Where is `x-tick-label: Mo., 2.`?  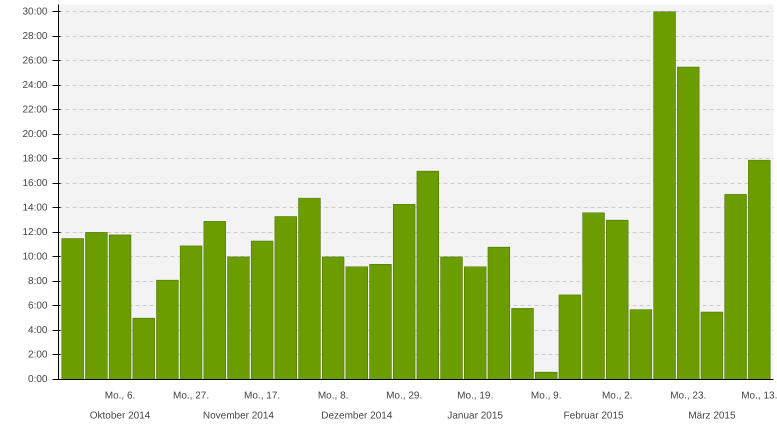 x-tick-label: Mo., 2. is located at coordinates (617, 396).